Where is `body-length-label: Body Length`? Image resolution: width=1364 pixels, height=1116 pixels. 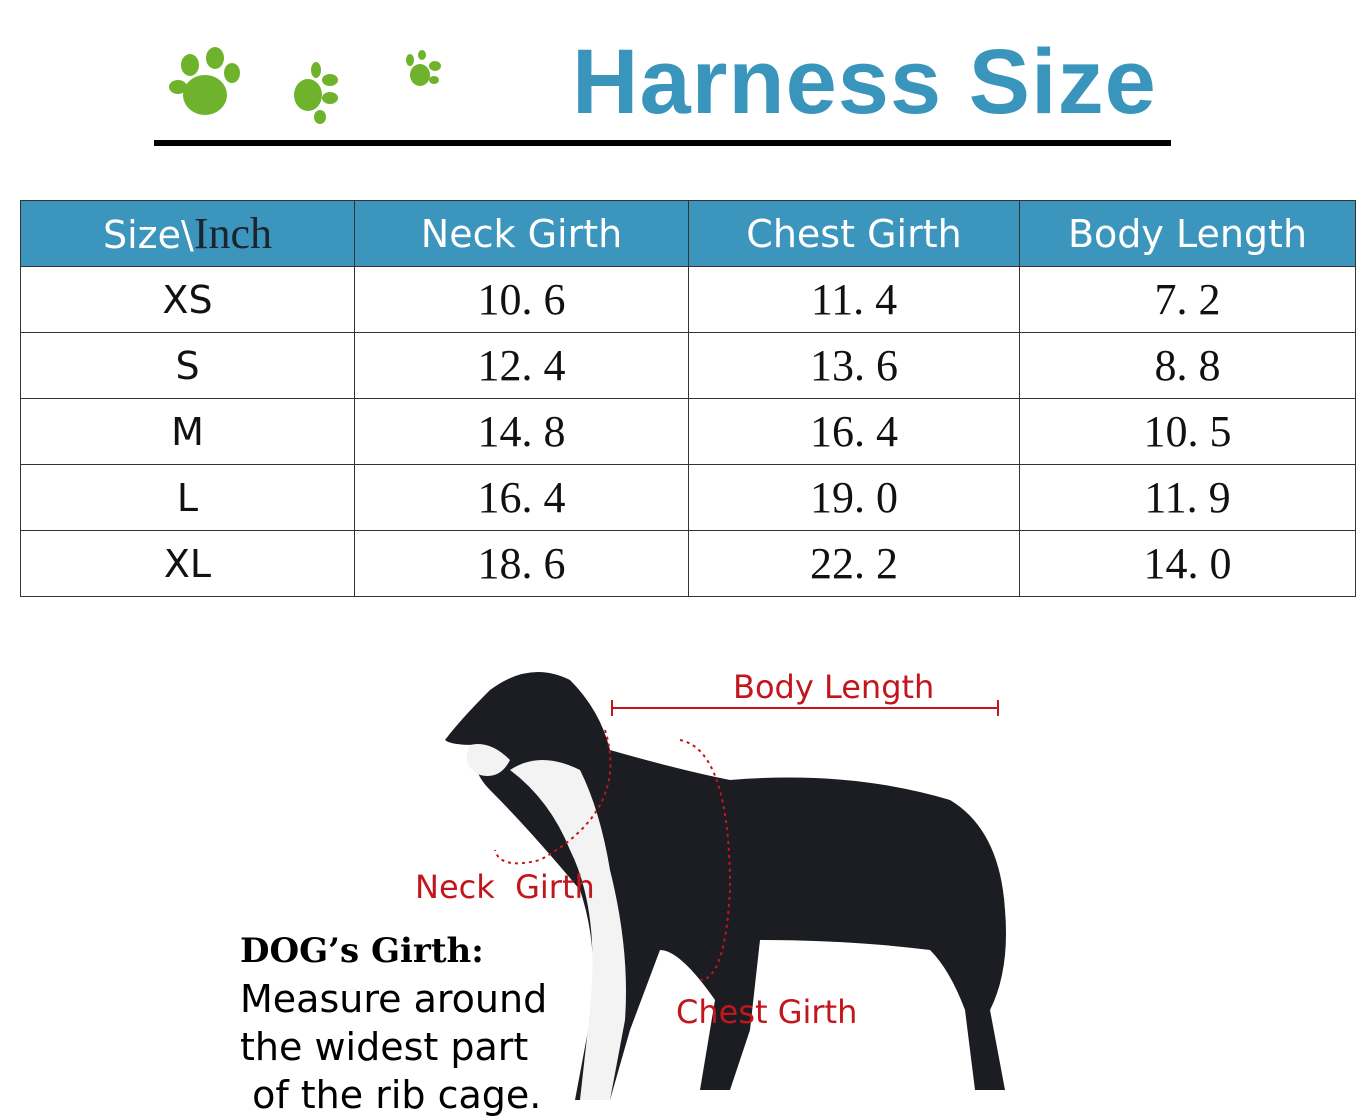 body-length-label: Body Length is located at coordinates (834, 687).